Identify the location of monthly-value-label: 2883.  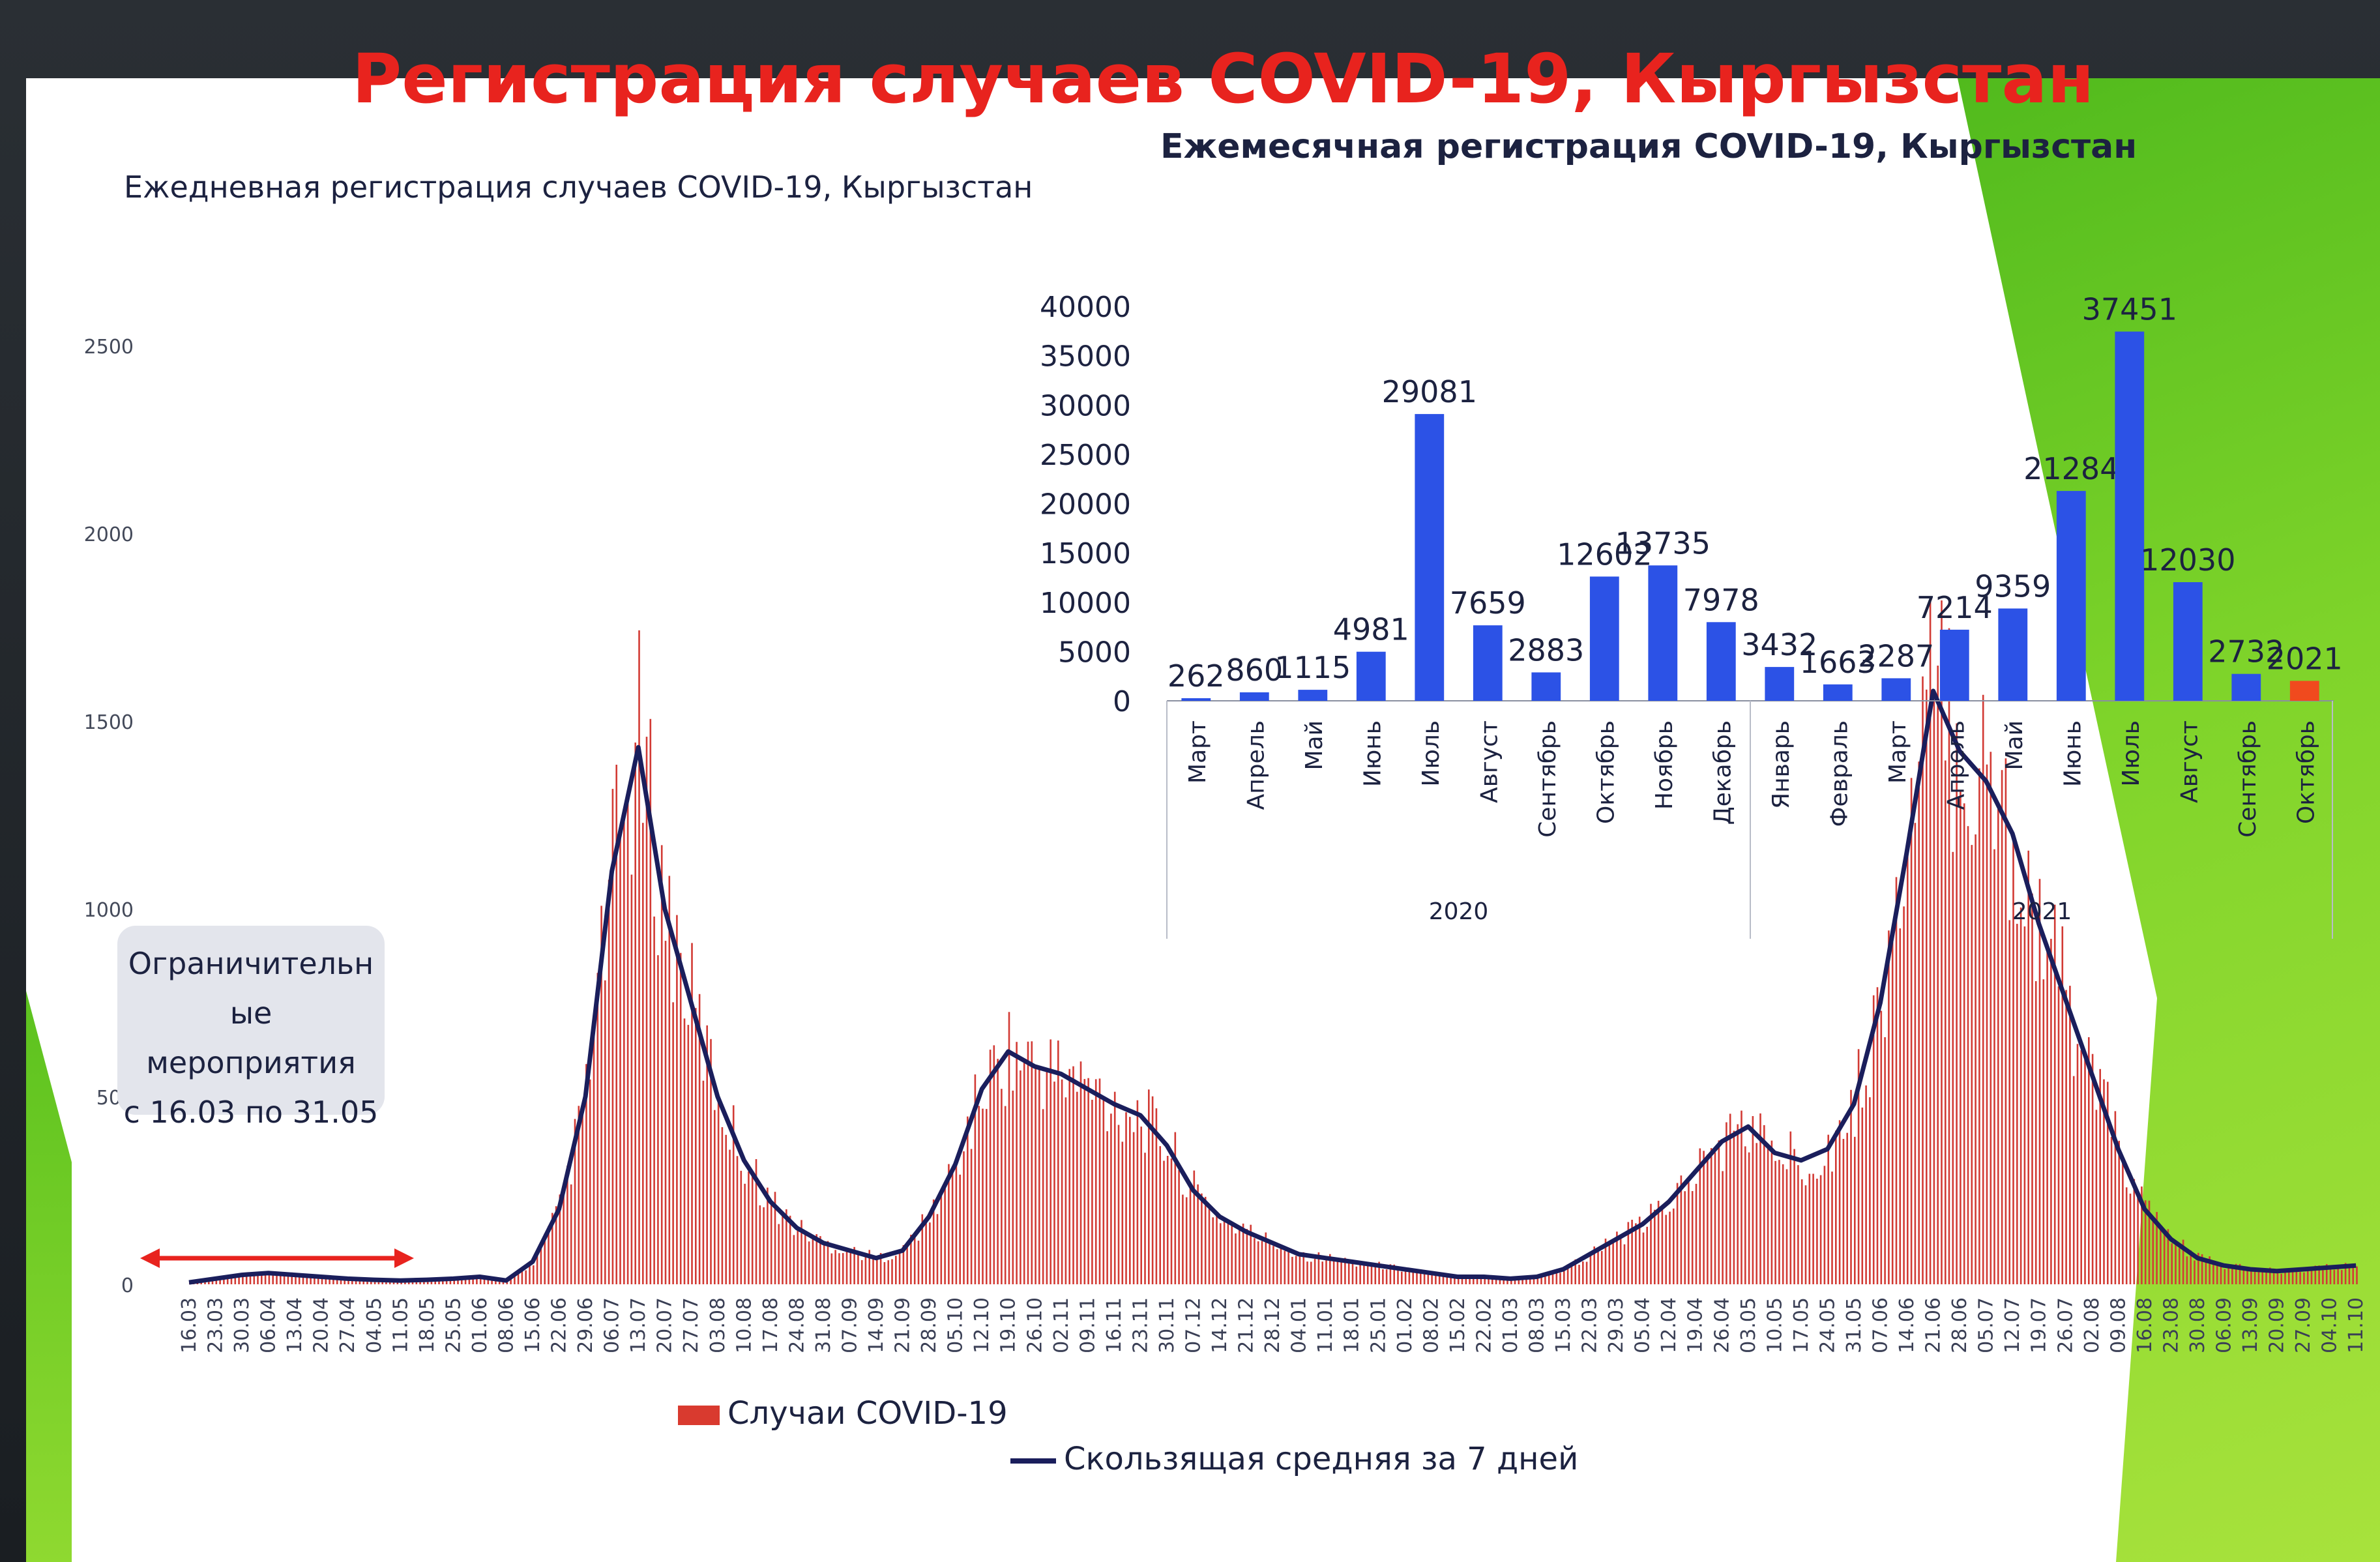
(1546, 650).